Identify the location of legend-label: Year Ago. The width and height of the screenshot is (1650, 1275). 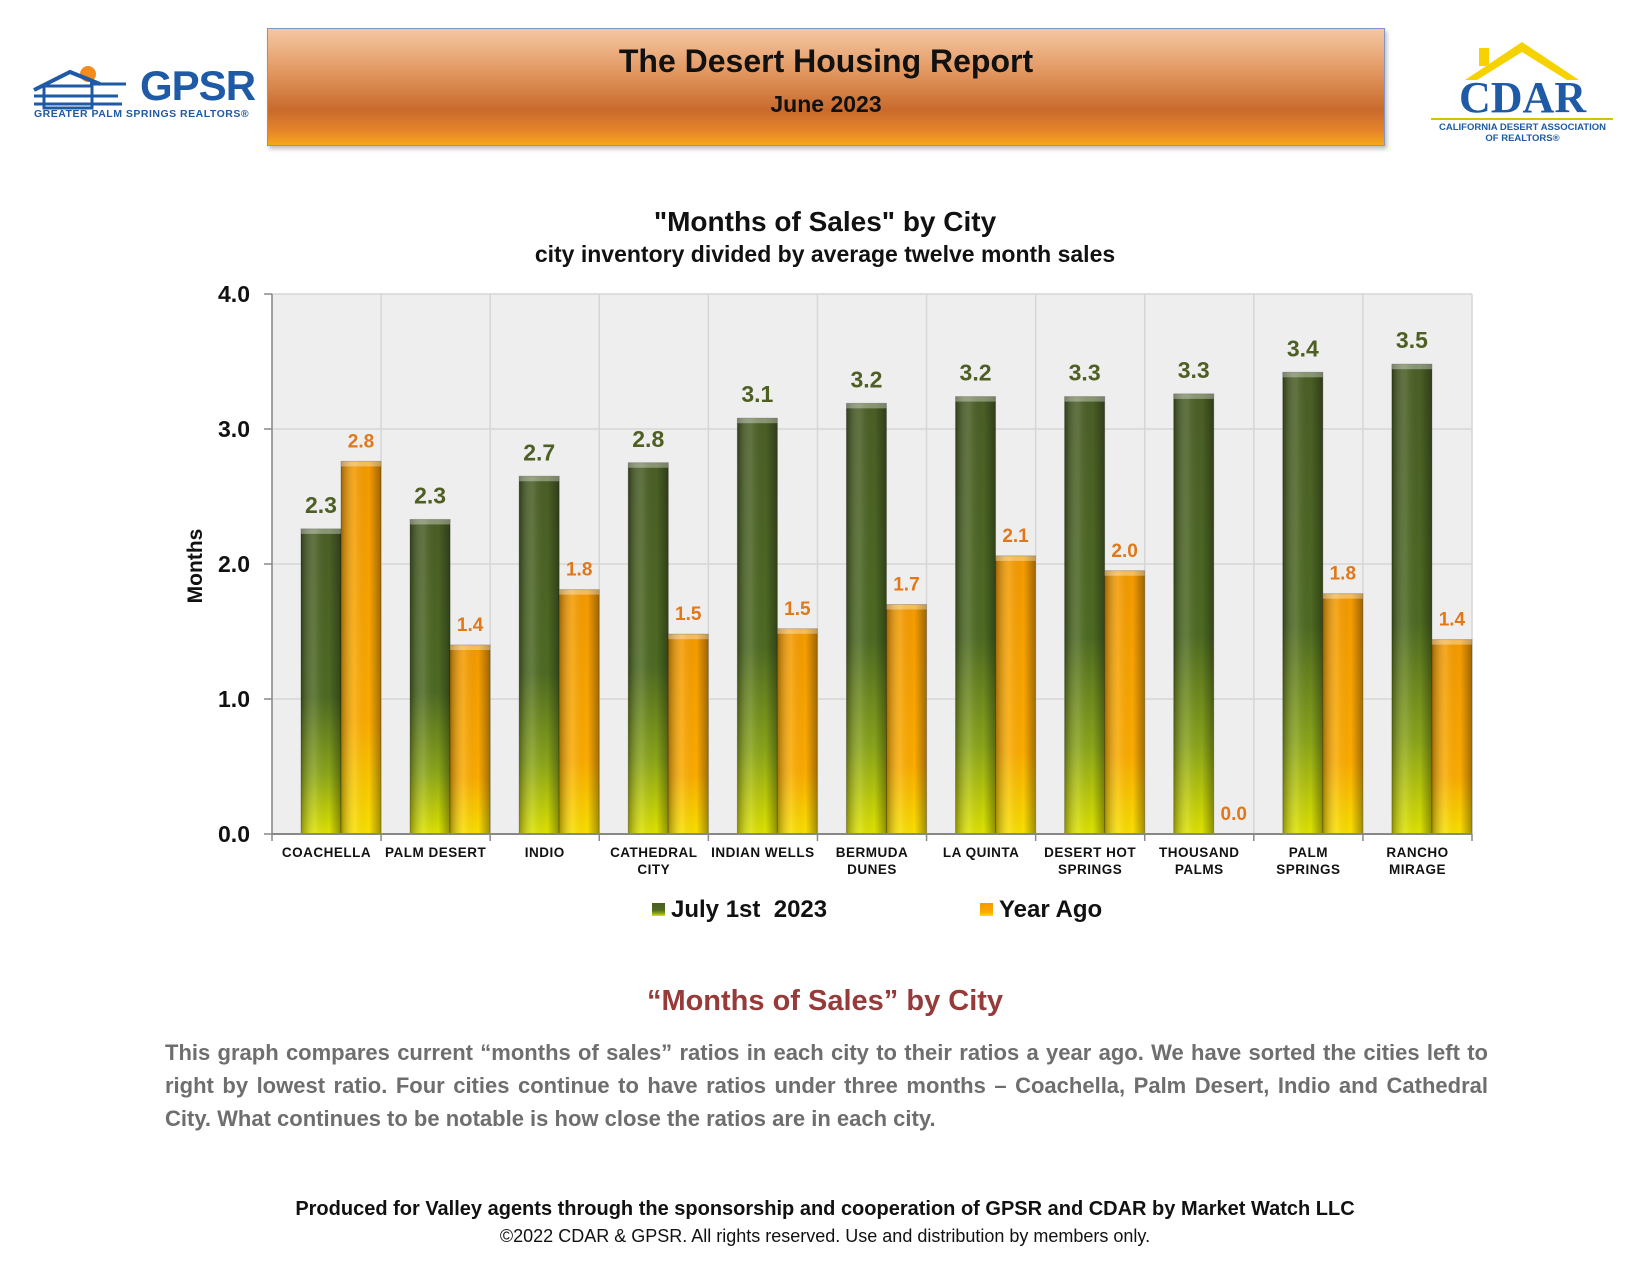
(1050, 909).